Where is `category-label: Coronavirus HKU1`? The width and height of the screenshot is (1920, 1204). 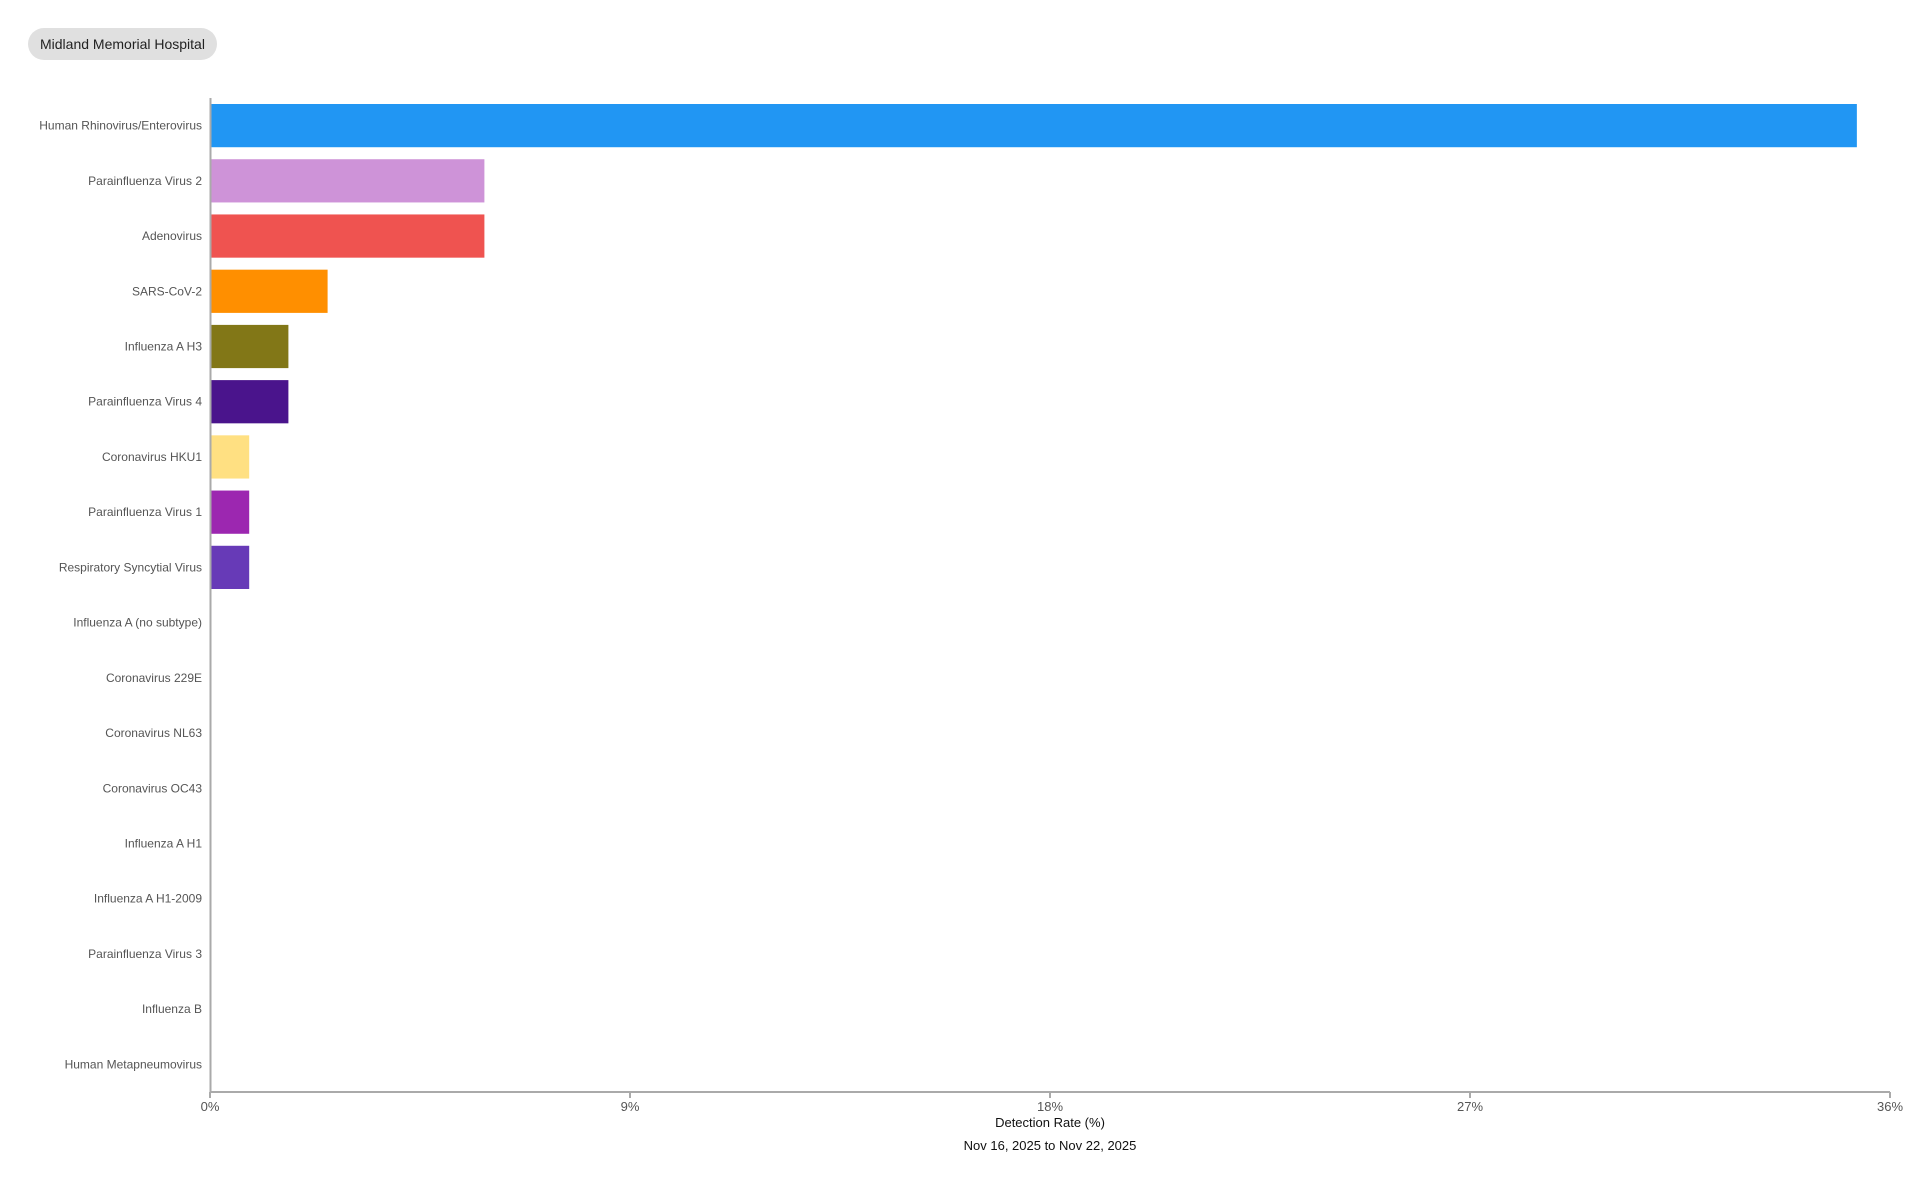
category-label: Coronavirus HKU1 is located at coordinates (152, 457).